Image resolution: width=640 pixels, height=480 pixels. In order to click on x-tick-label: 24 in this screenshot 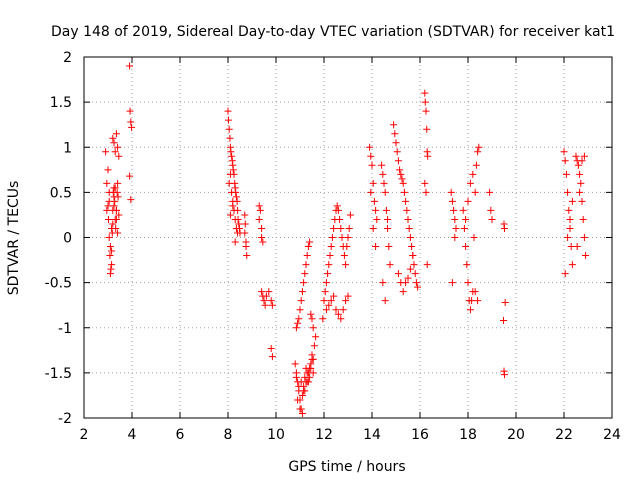, I will do `click(612, 435)`.